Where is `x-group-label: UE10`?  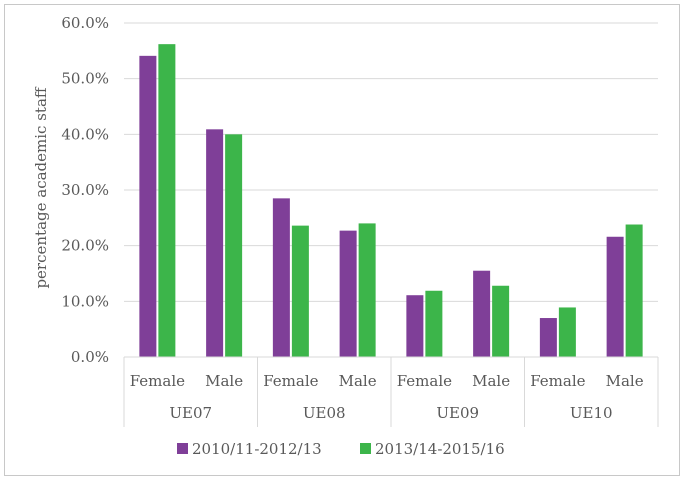
x-group-label: UE10 is located at coordinates (591, 413).